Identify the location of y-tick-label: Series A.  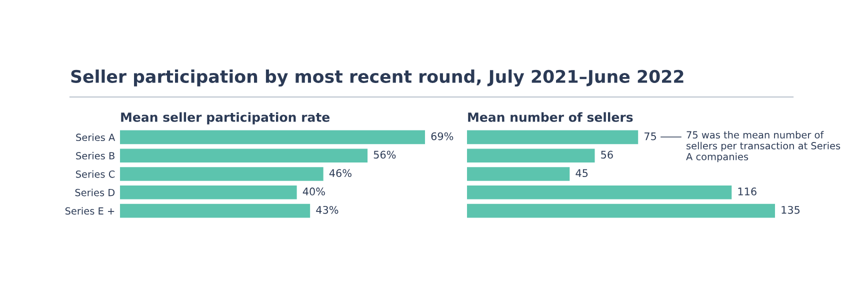
(96, 138).